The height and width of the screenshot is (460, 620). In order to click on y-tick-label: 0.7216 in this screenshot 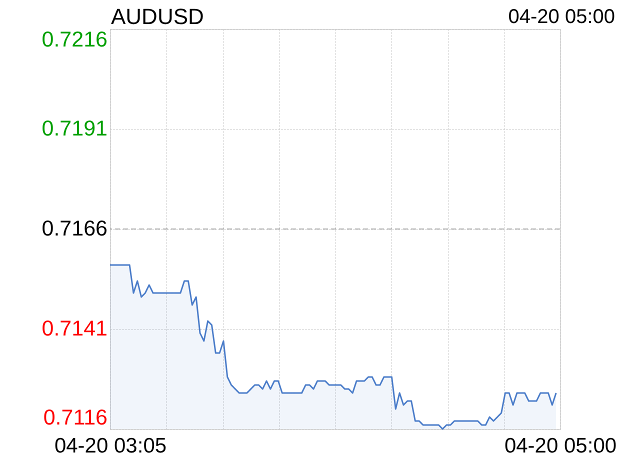, I will do `click(75, 40)`.